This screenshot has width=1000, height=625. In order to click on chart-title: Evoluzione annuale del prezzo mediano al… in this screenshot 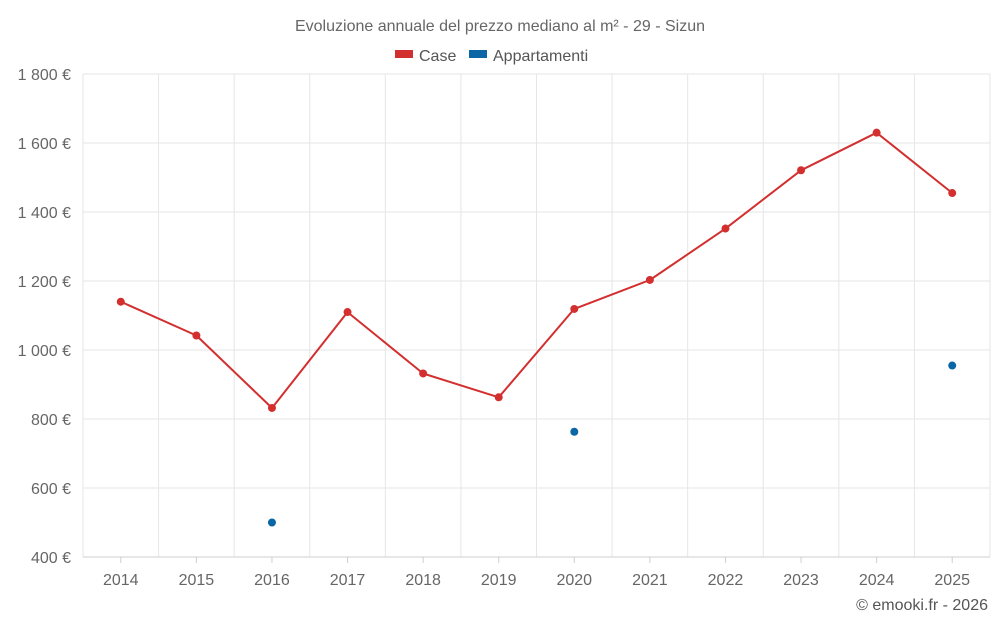, I will do `click(500, 26)`.